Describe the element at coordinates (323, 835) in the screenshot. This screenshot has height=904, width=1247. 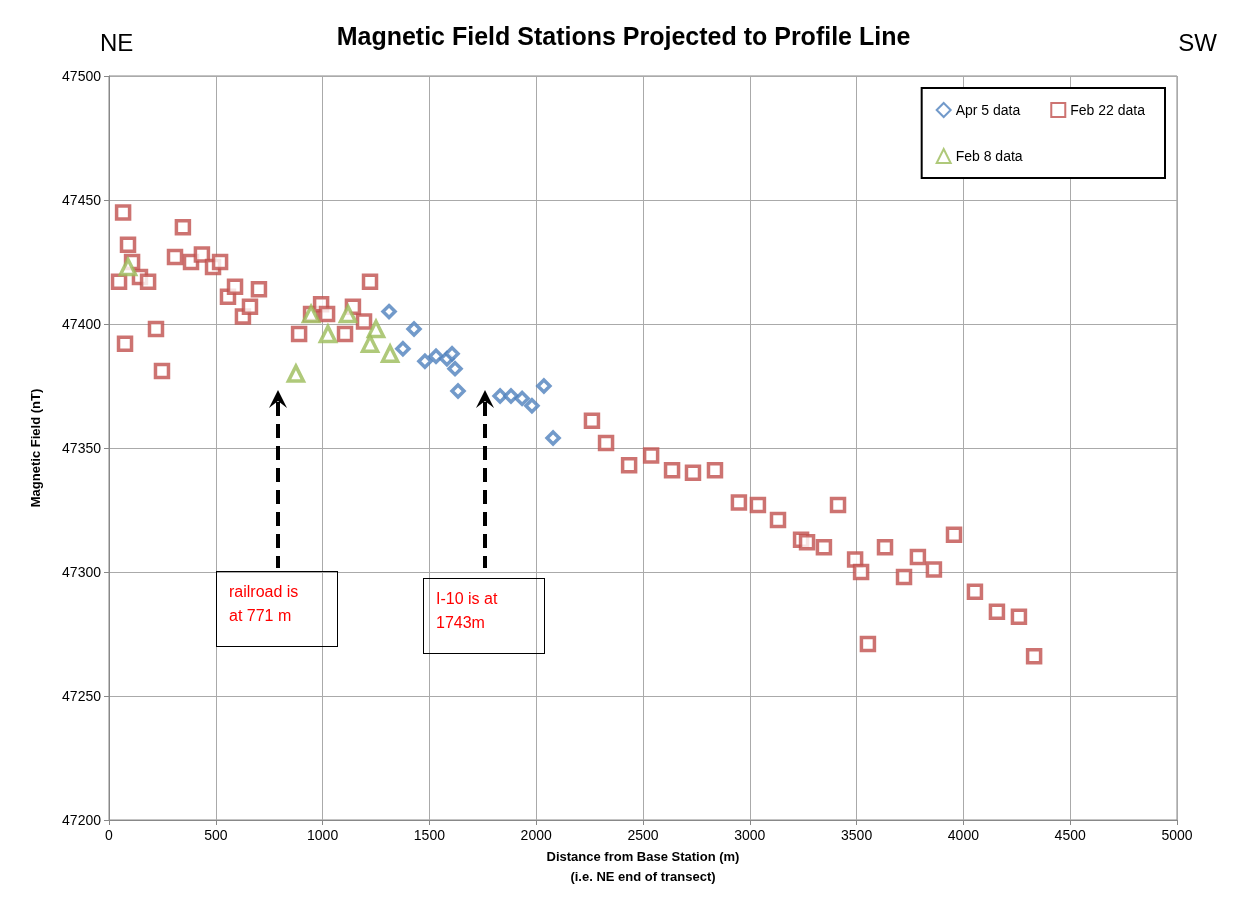
I see `x-tick-label: 1000` at that location.